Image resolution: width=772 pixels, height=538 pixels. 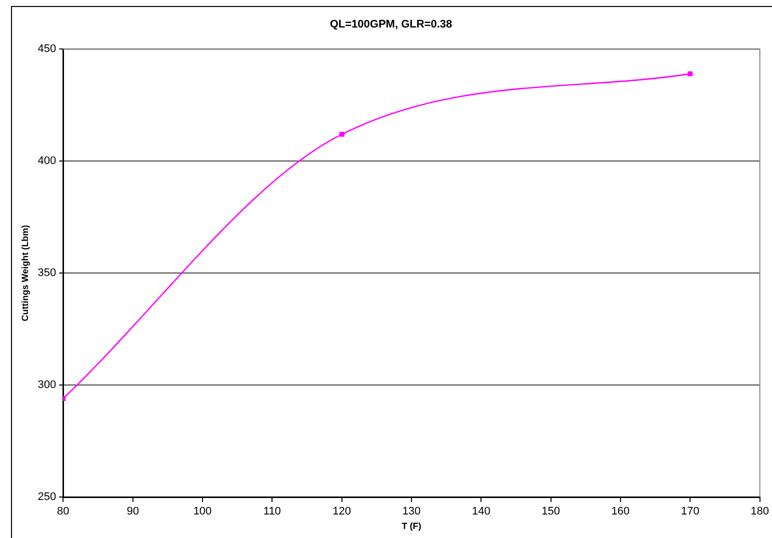 I want to click on y-tick-label: 400, so click(x=47, y=161).